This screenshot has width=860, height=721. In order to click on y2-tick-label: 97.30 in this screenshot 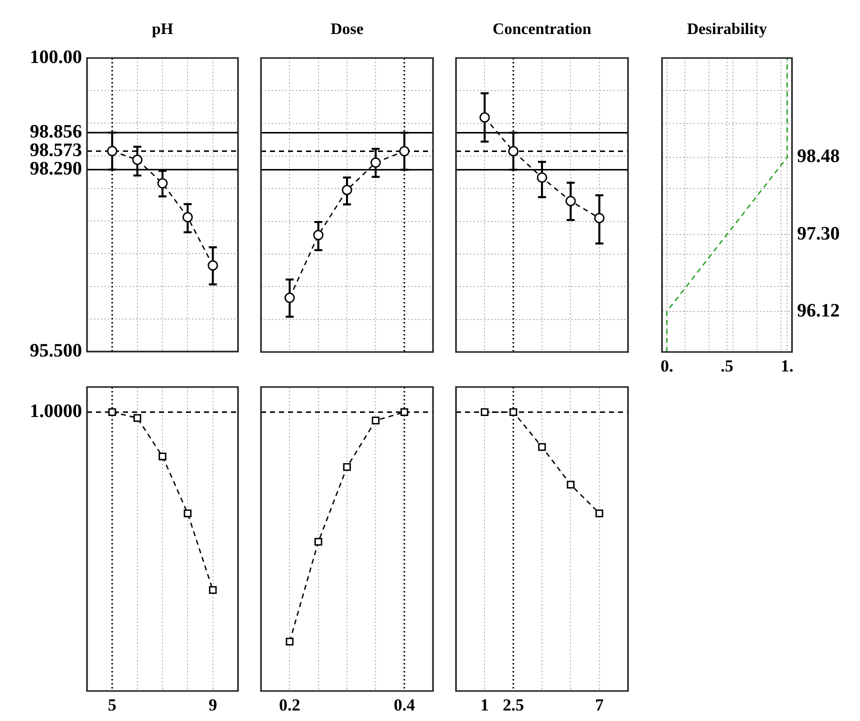, I will do `click(818, 233)`.